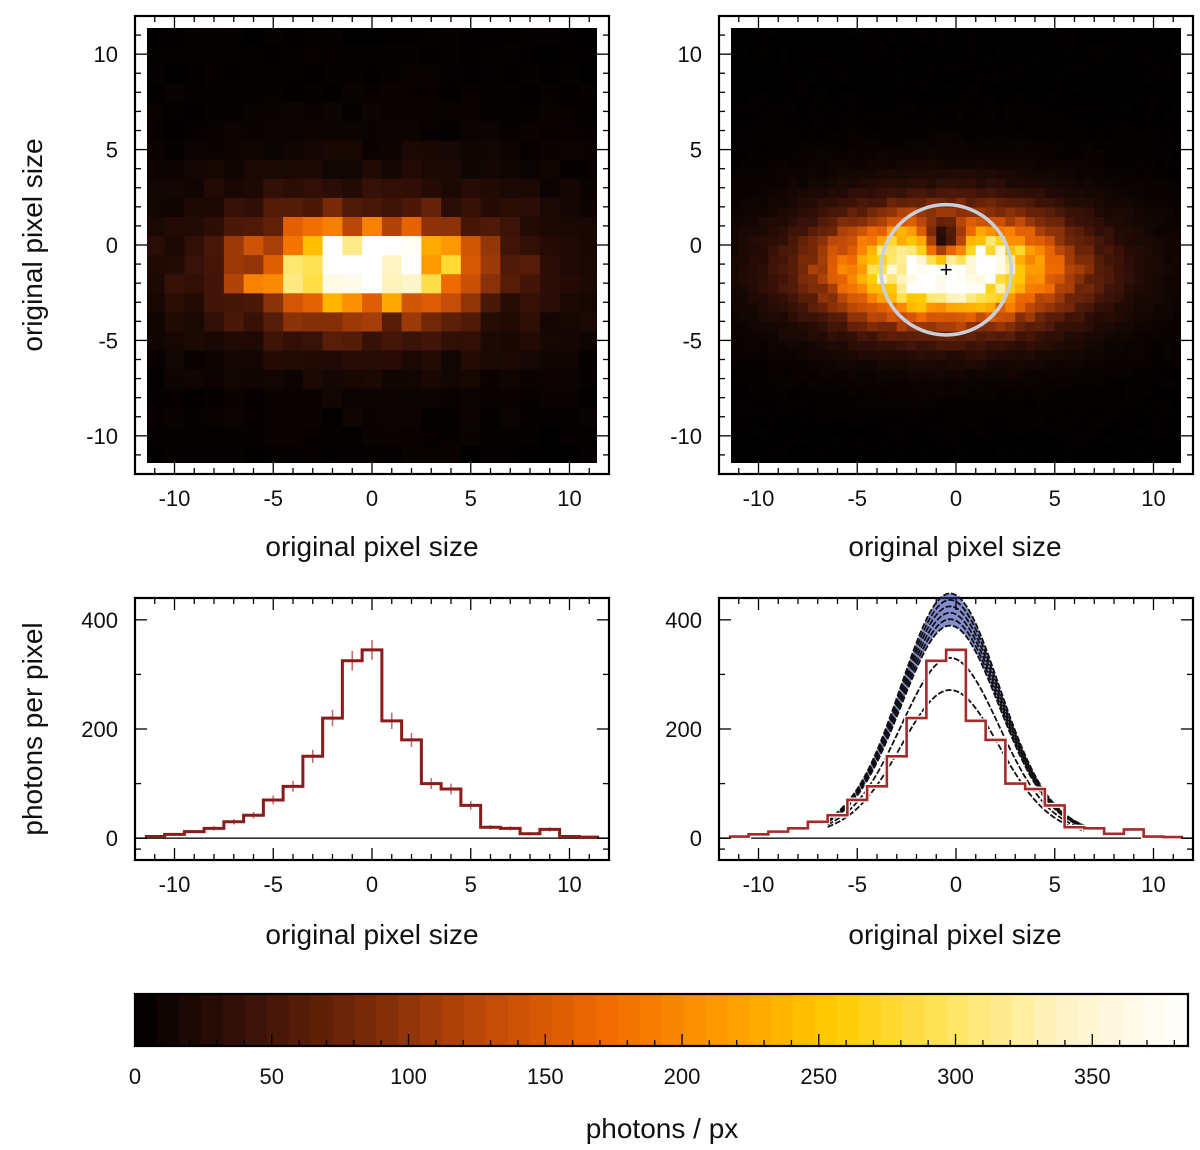 The image size is (1200, 1150). Describe the element at coordinates (659, 1068) in the screenshot. I see `colorbar: 0 50 100 150 200 250 300 350 photons / px` at that location.